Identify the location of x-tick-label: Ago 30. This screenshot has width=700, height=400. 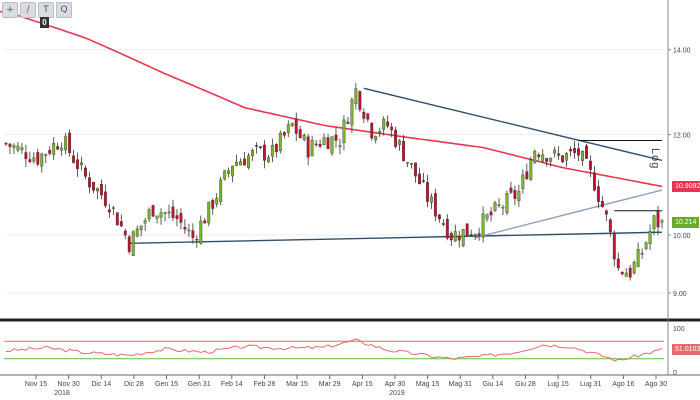
(656, 384).